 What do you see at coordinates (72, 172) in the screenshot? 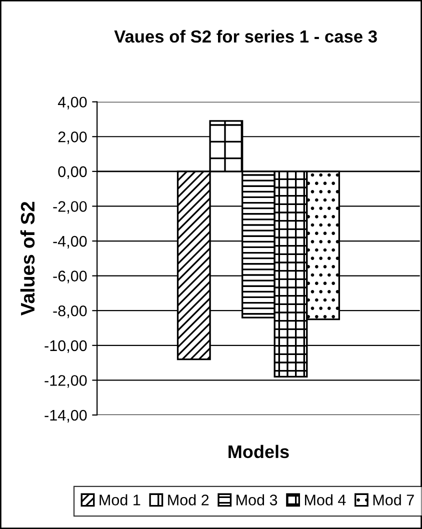
I see `y-tick-label: 0,00` at bounding box center [72, 172].